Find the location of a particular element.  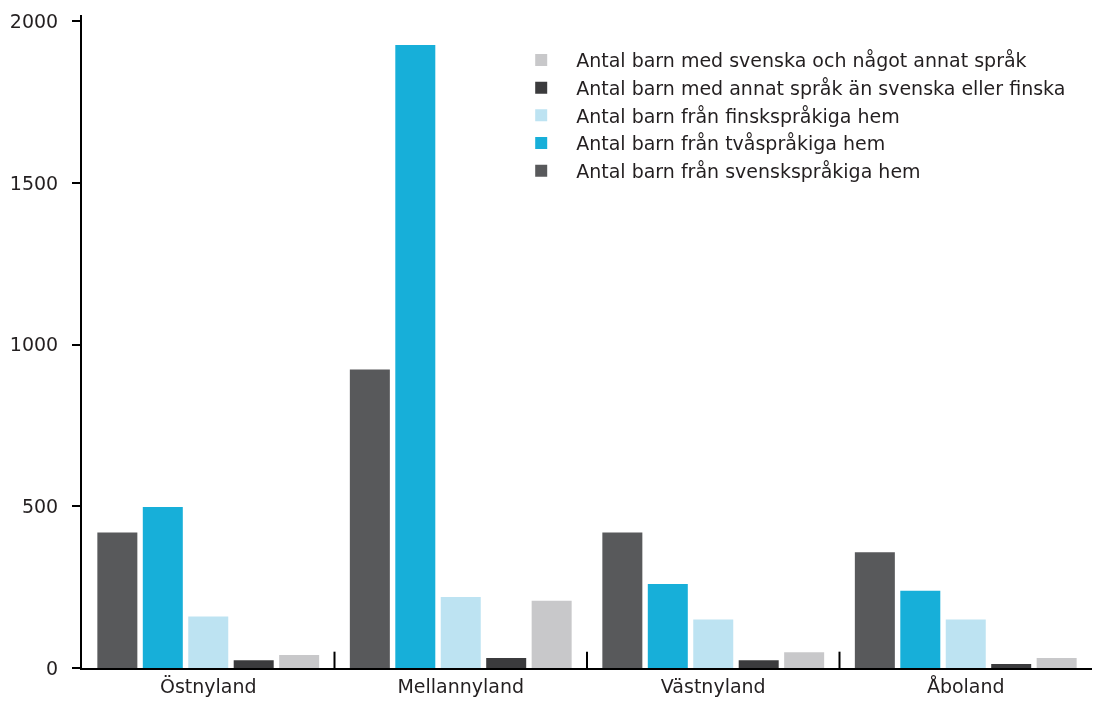

y-tick-label: 1000 is located at coordinates (34, 344).